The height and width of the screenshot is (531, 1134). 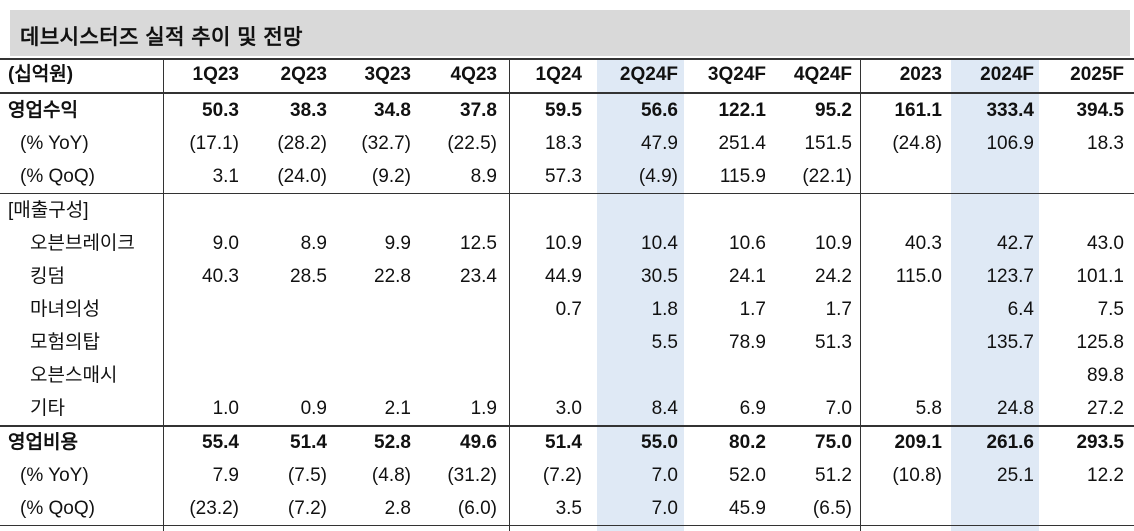 What do you see at coordinates (214, 143) in the screenshot?
I see `table-cell: (17.1)` at bounding box center [214, 143].